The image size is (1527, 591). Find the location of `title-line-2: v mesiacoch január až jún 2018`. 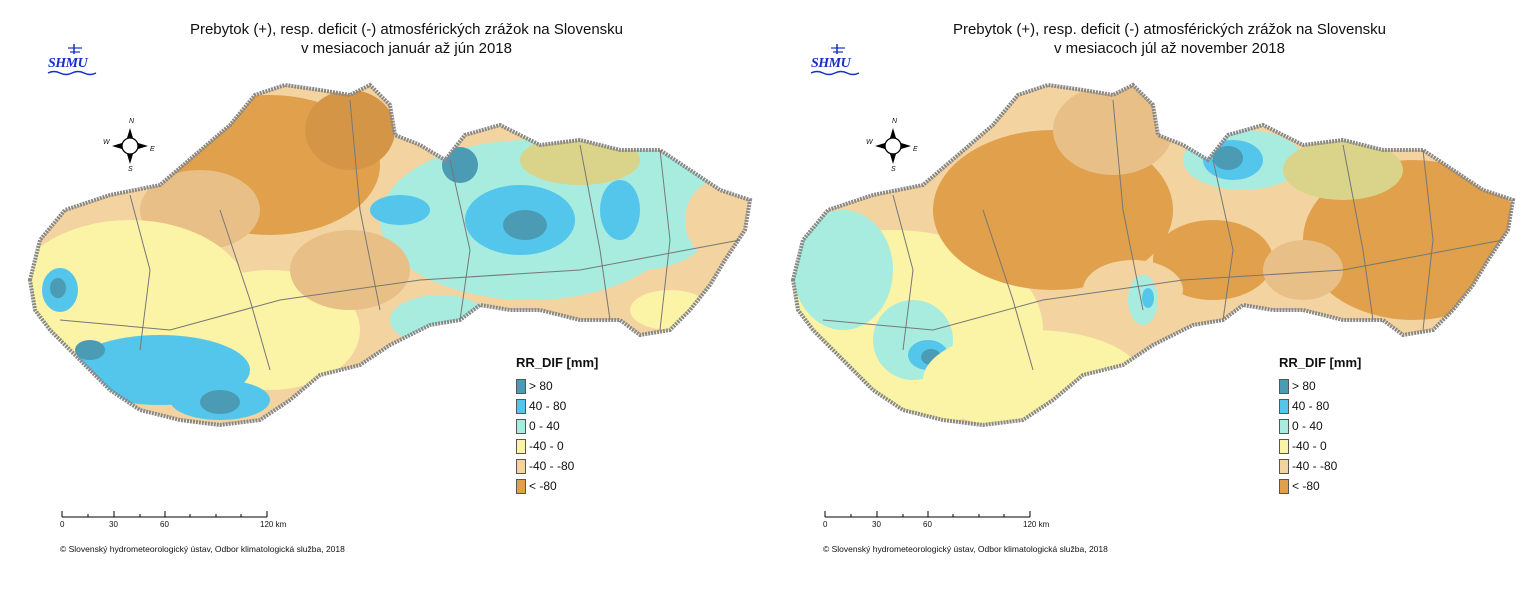

title-line-2: v mesiacoch január až jún 2018 is located at coordinates (406, 48).